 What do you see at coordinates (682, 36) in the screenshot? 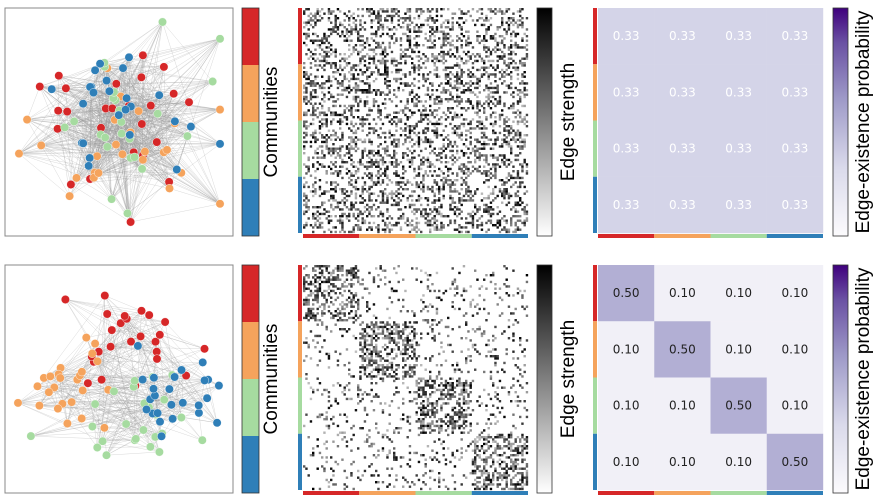
I see `probability-cell-label: 0.33` at bounding box center [682, 36].